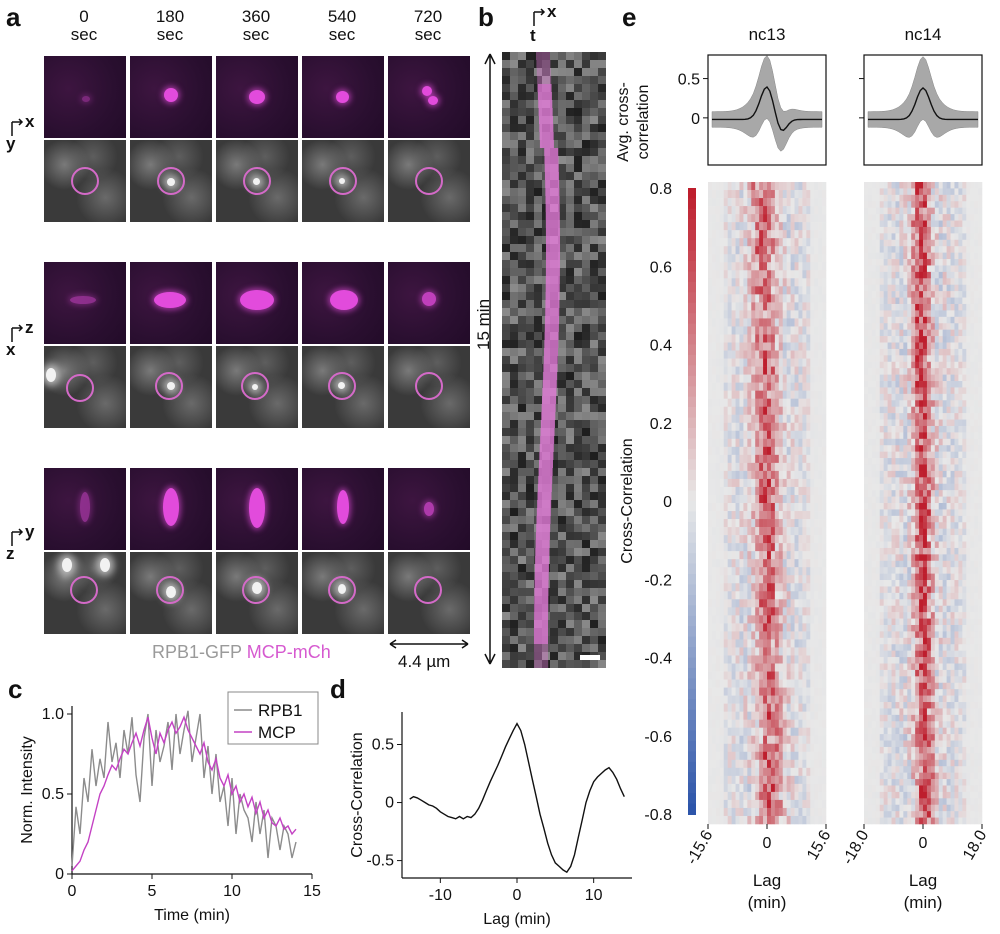 This screenshot has height=934, width=1000. What do you see at coordinates (552, 184) in the screenshot?
I see `kymograph-trace` at bounding box center [552, 184].